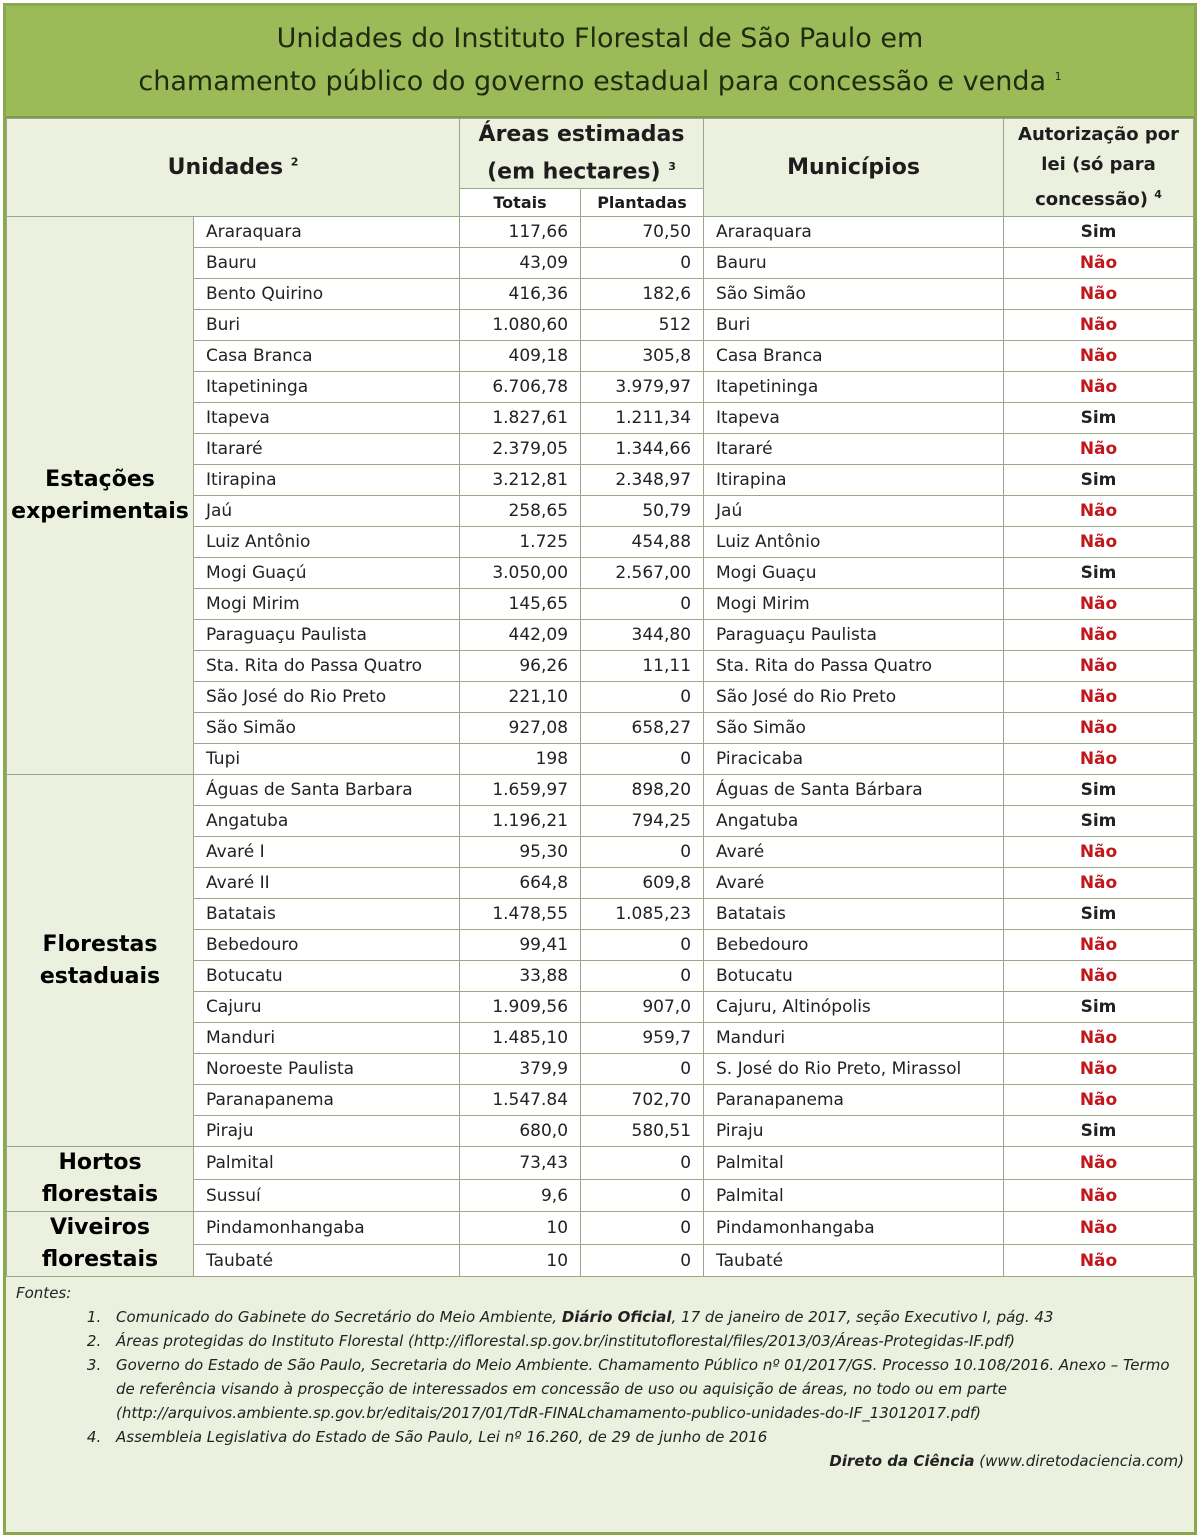 This screenshot has height=1538, width=1200. Describe the element at coordinates (326, 635) in the screenshot. I see `cell-unit: Paraguaçu Paulista` at that location.